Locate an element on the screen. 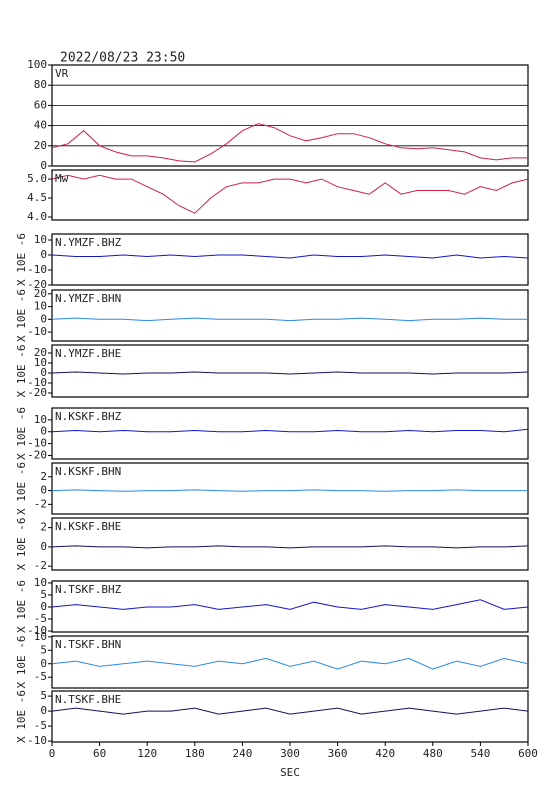 This screenshot has width=554, height=785. y-tick-label: 40 is located at coordinates (40, 125).